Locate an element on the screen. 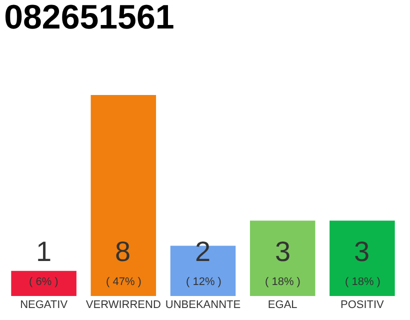  x-tick-label: VERWIRREND is located at coordinates (123, 305).